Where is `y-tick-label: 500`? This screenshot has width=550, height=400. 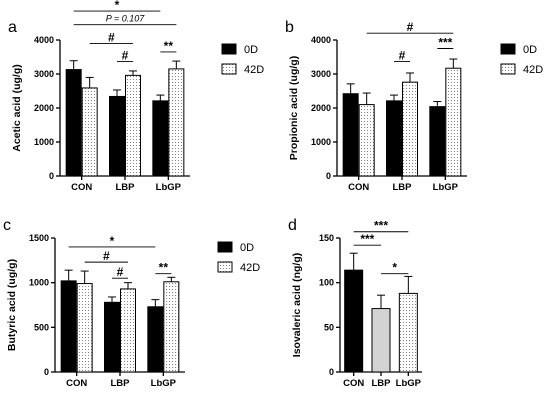
y-tick-label: 500 is located at coordinates (41, 327).